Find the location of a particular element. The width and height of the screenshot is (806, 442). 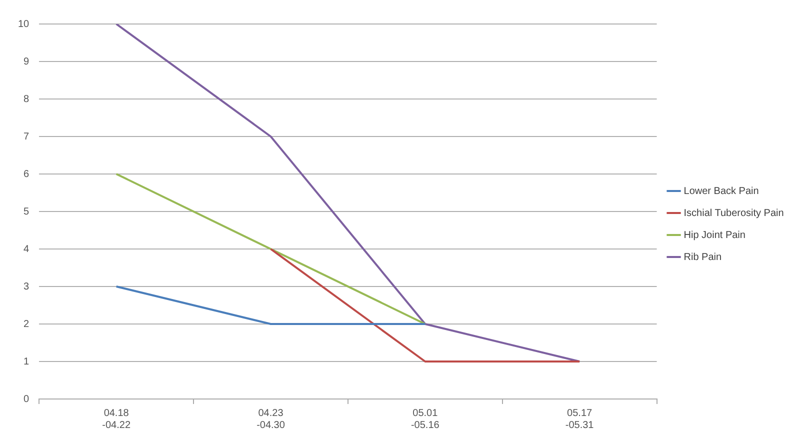

legend-label: Rib Pain is located at coordinates (703, 257).